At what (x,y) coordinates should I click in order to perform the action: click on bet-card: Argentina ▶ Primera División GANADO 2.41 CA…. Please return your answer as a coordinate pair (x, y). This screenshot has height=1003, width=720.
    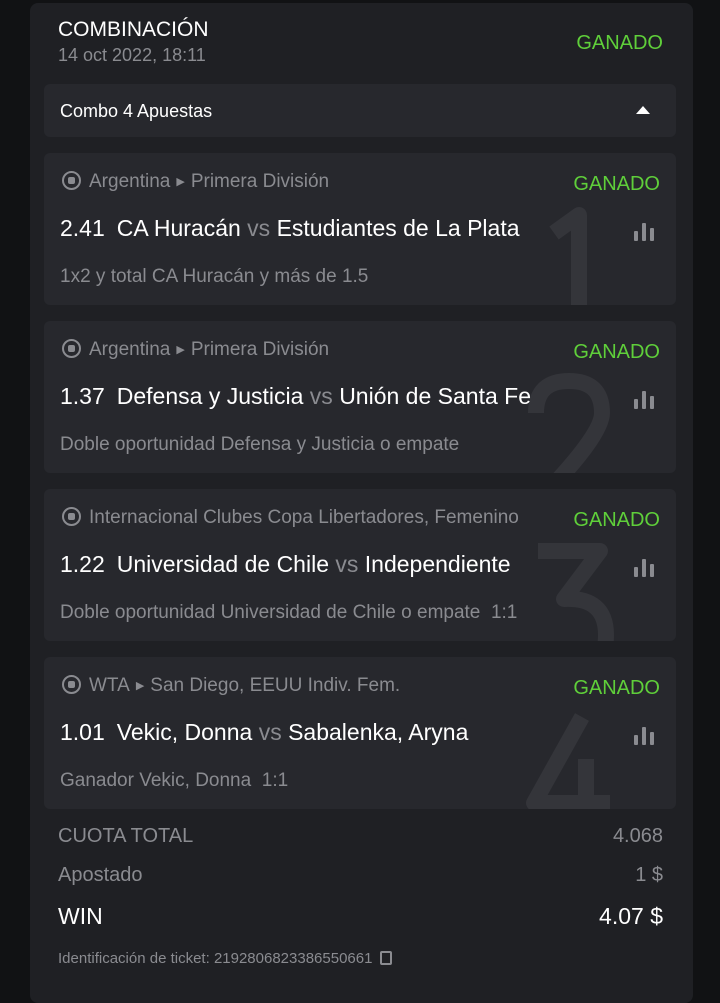
    Looking at the image, I should click on (360, 229).